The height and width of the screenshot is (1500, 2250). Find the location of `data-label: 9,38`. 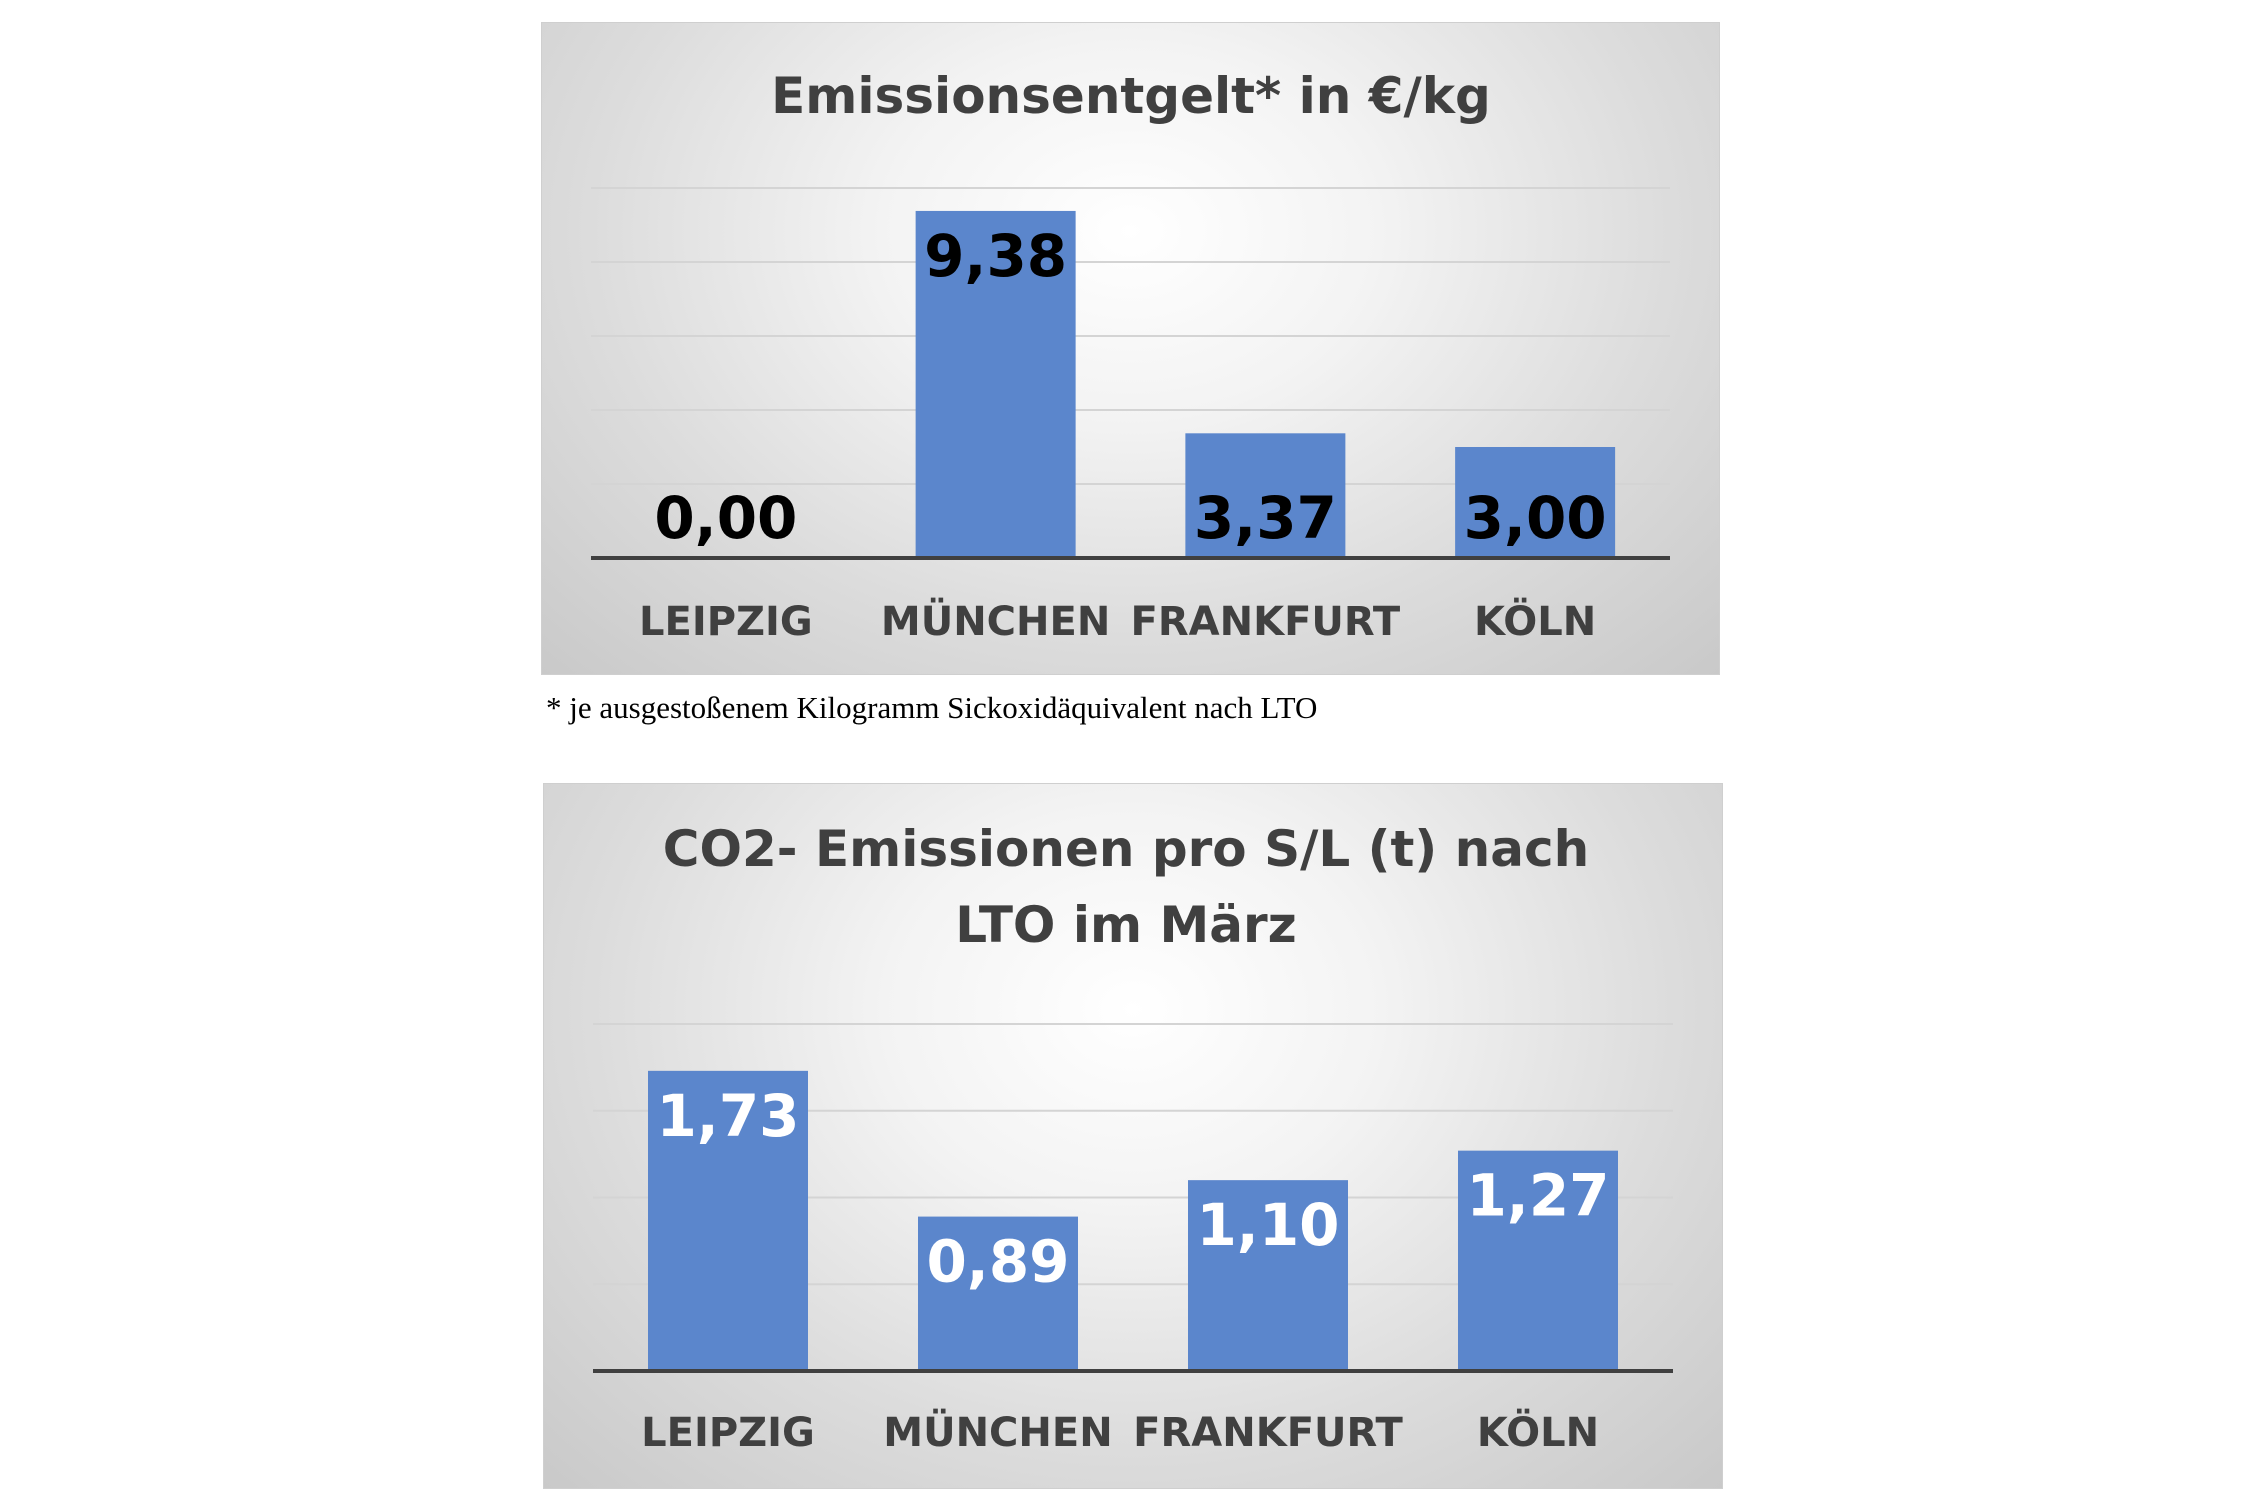

data-label: 9,38 is located at coordinates (995, 256).